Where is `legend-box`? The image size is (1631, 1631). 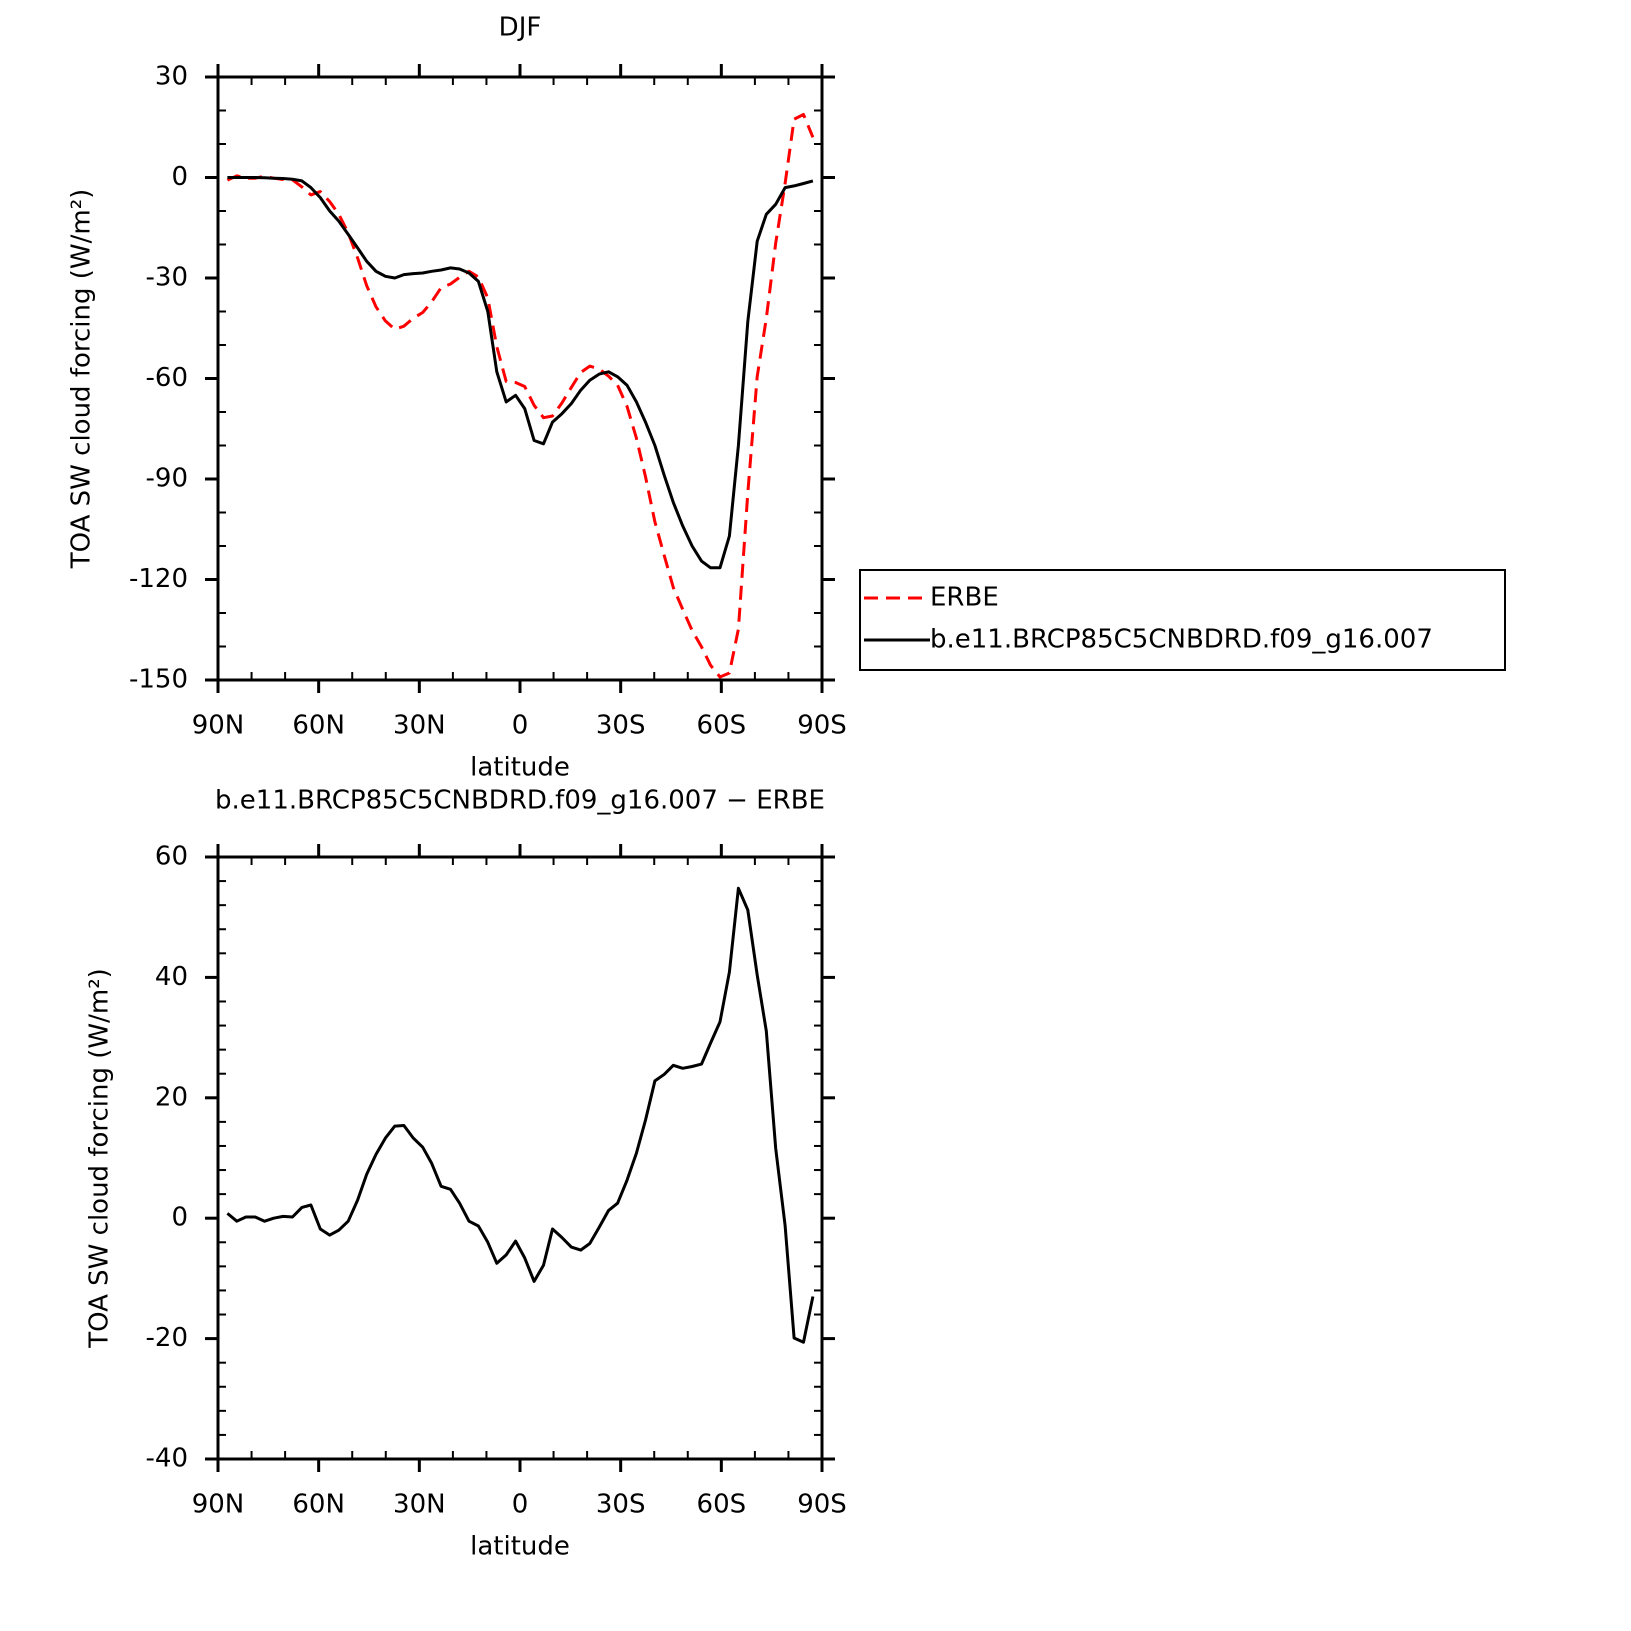 legend-box is located at coordinates (1182, 620).